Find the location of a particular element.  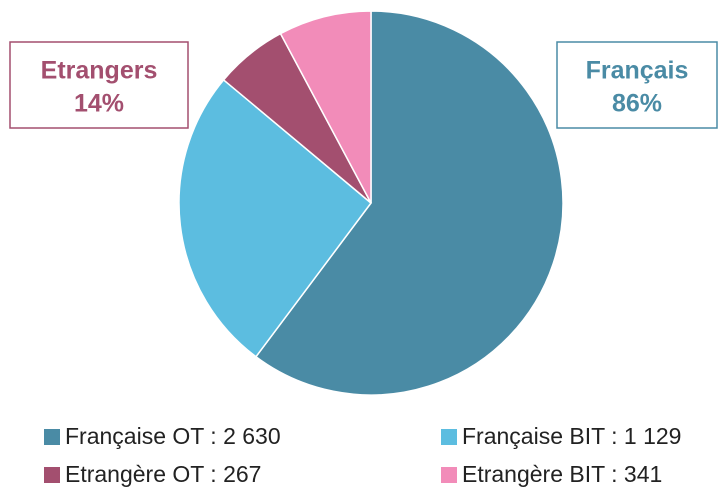

legend-label: Etrangère BIT : 341 is located at coordinates (562, 474).